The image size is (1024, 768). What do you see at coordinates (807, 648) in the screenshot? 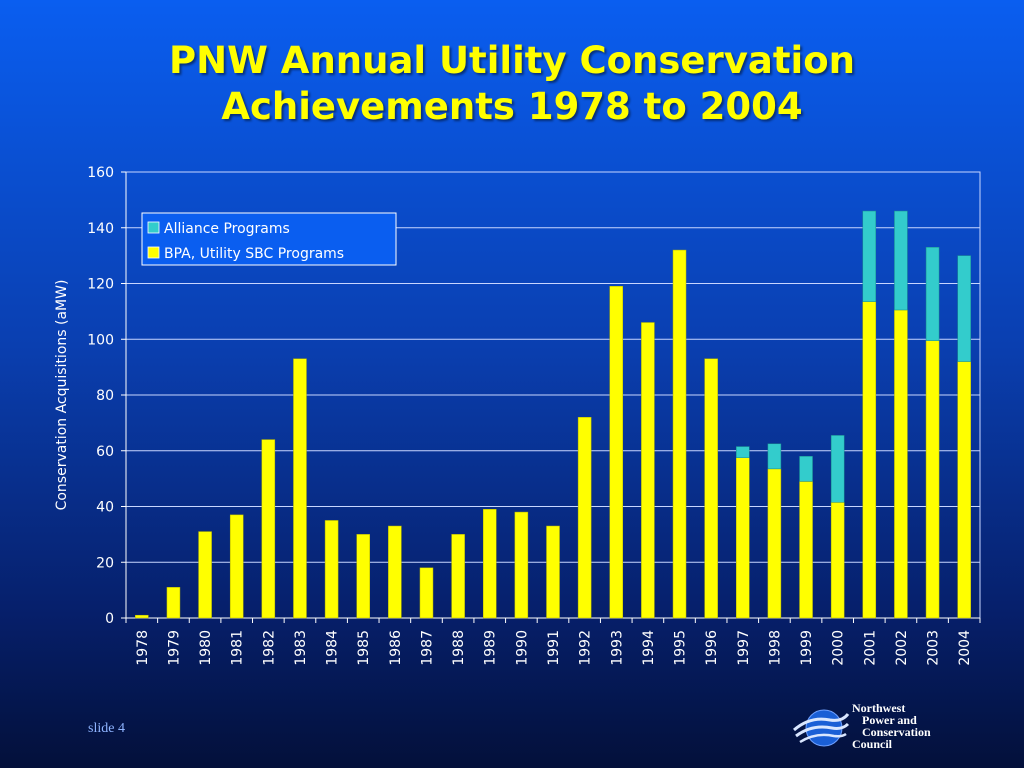
I see `x-tick-label-1999: 1999` at bounding box center [807, 648].